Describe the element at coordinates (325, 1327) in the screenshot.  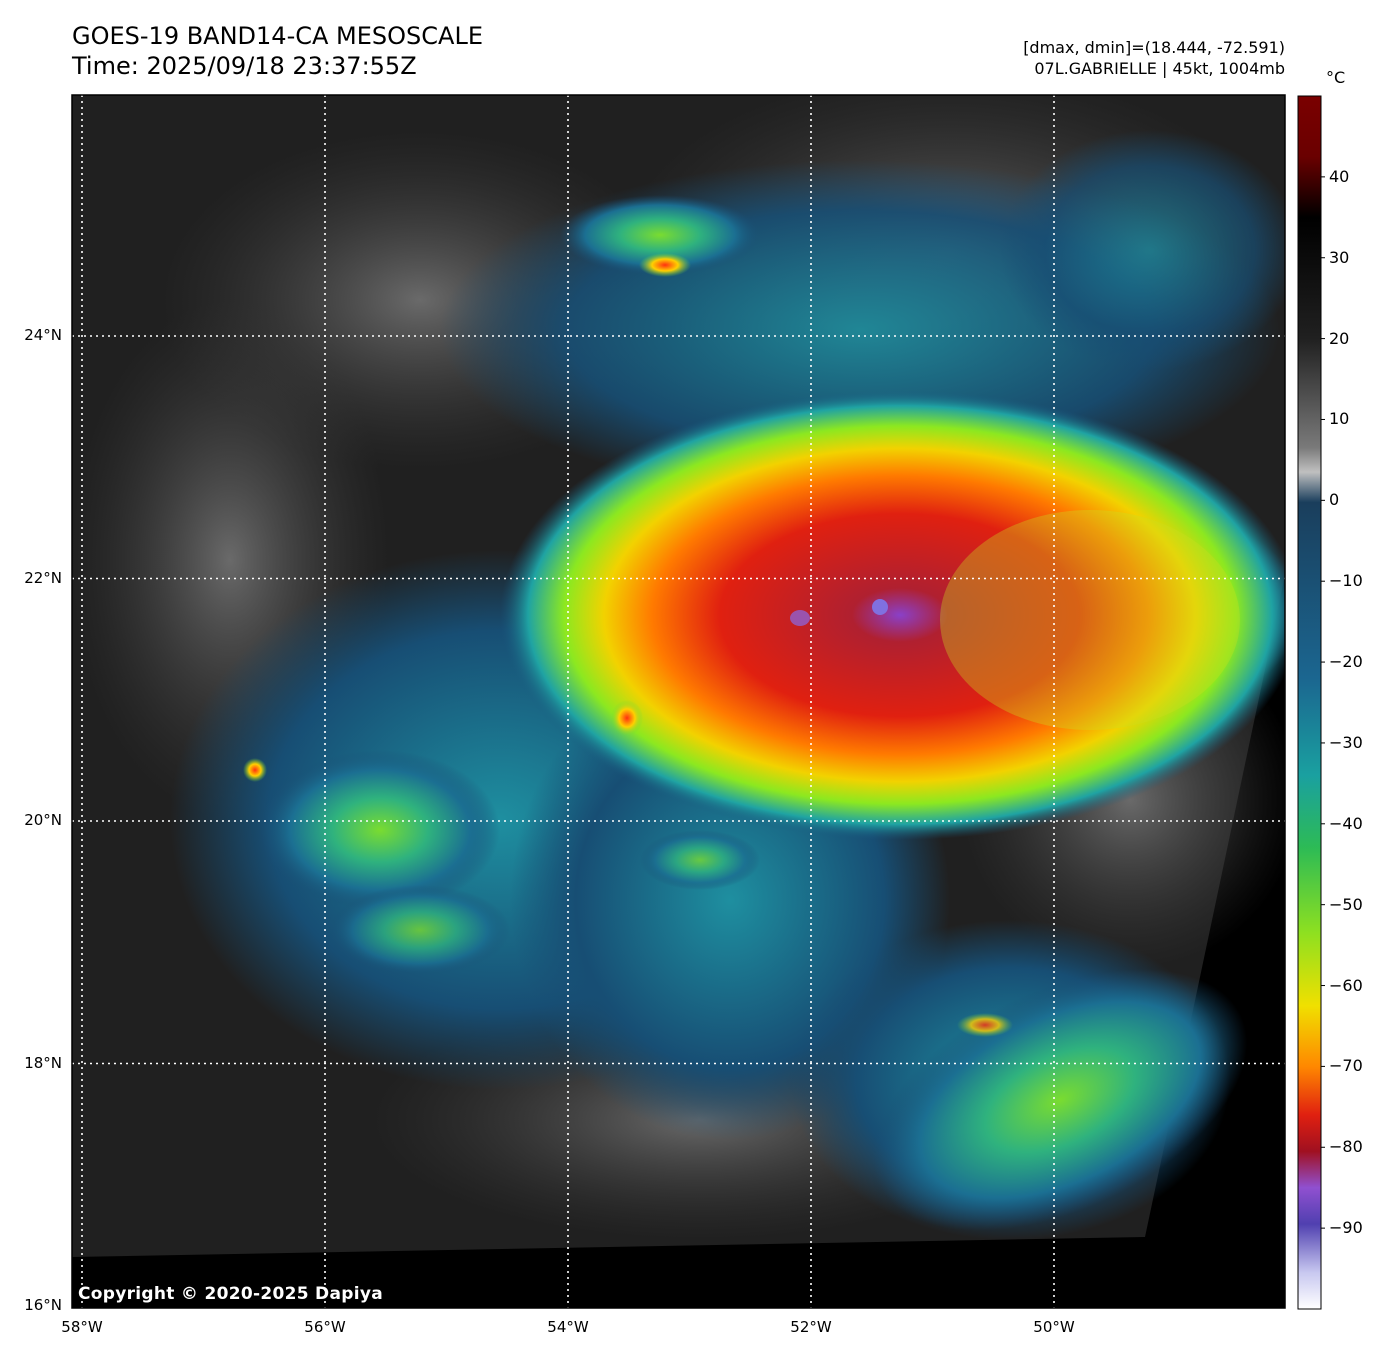
I see `lon-tick-label: 56°W` at that location.